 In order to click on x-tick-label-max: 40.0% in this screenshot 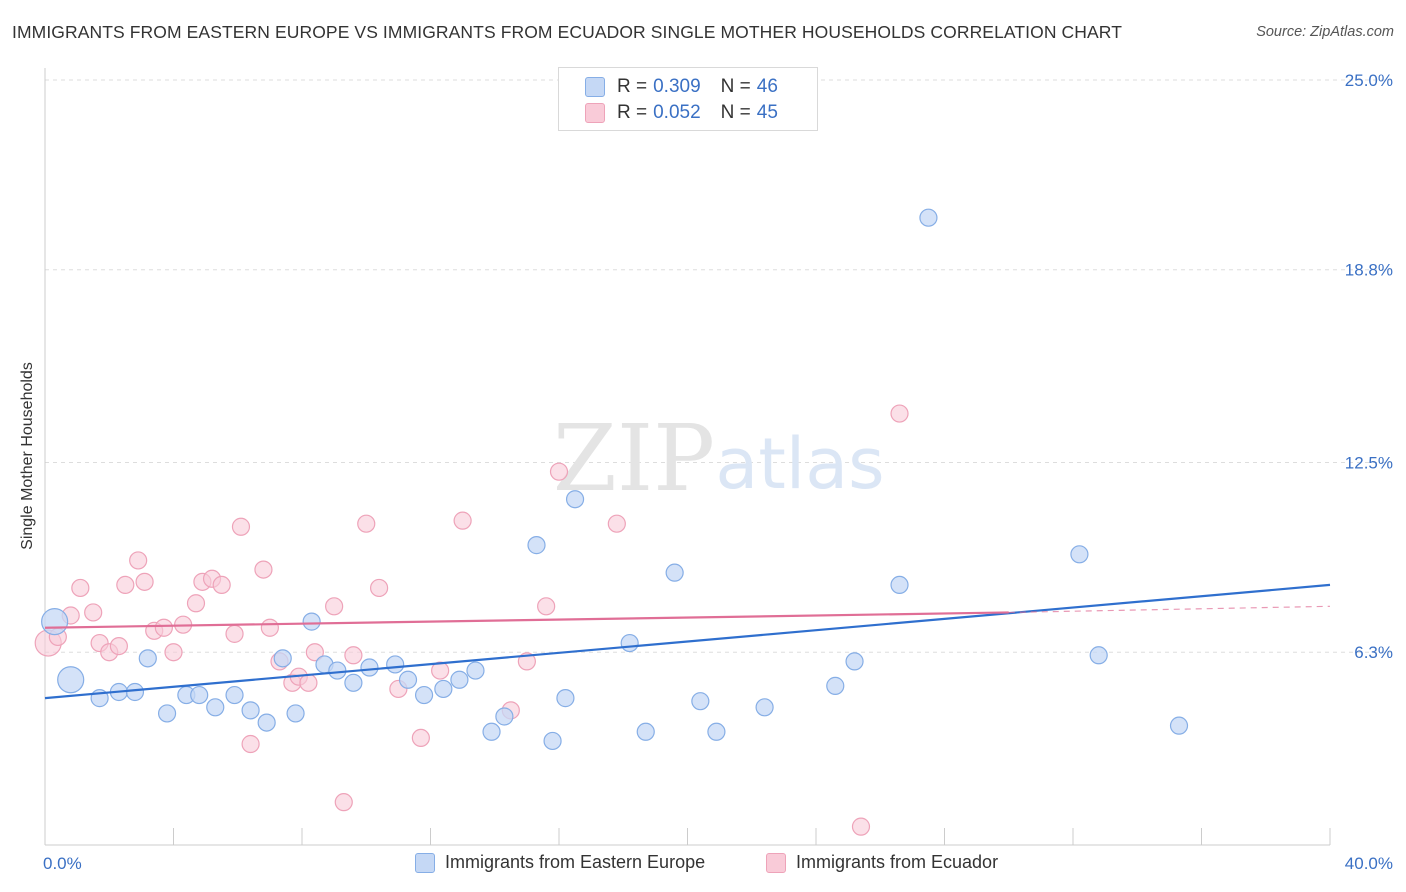, I will do `click(1369, 863)`.